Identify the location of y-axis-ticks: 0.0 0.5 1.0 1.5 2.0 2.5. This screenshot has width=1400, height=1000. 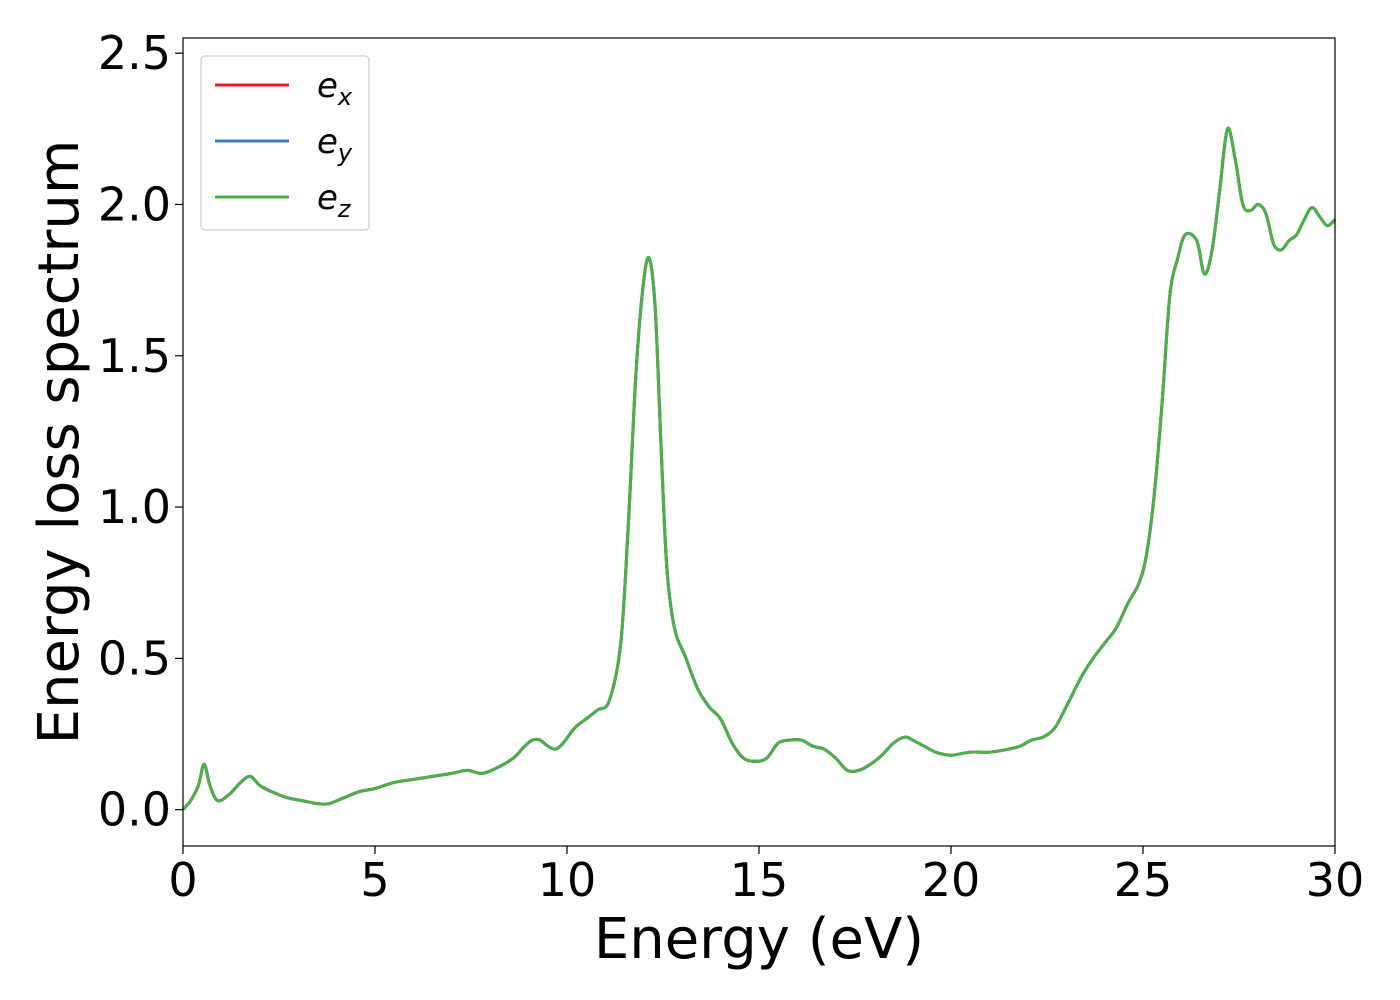
(140, 431).